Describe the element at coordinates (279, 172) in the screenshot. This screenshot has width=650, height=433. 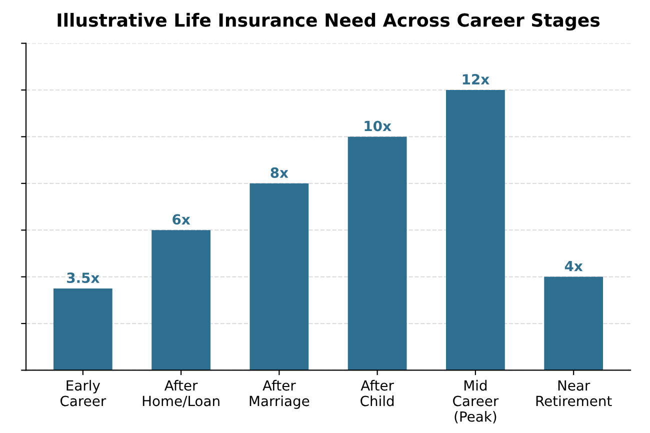
I see `data-label: 8x` at that location.